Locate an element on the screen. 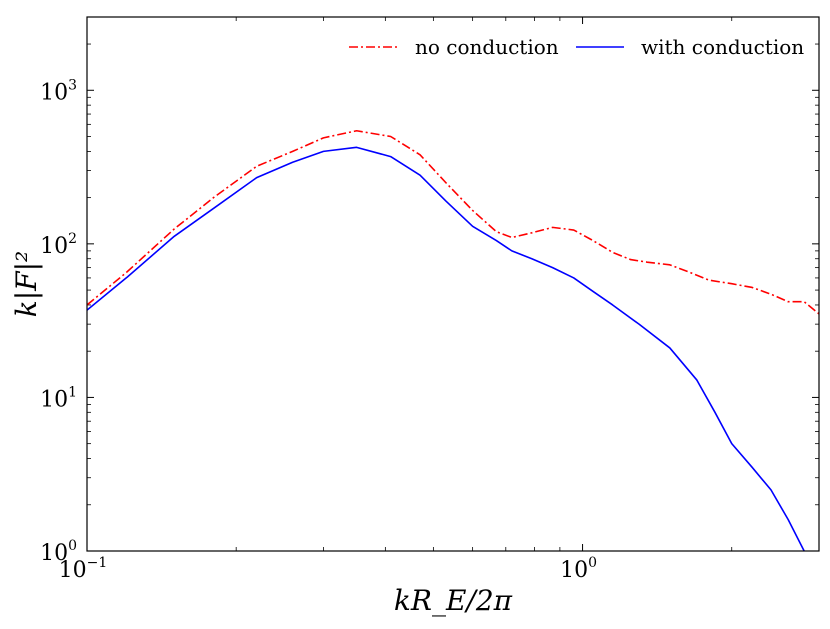 The height and width of the screenshot is (629, 830). y-tick-label: 102 is located at coordinates (58, 245).